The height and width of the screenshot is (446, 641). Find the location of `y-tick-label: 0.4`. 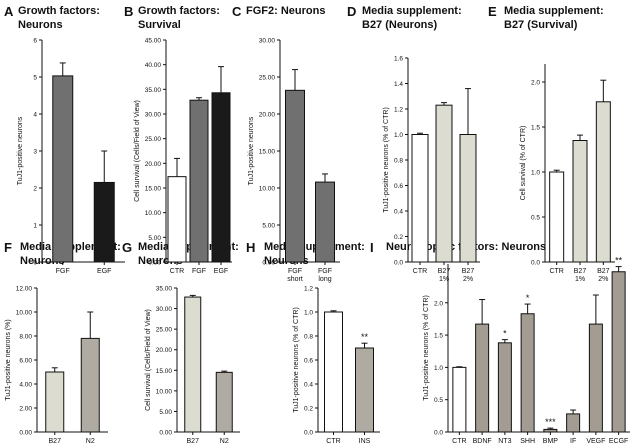

y-tick-label: 0.4 is located at coordinates (308, 385).